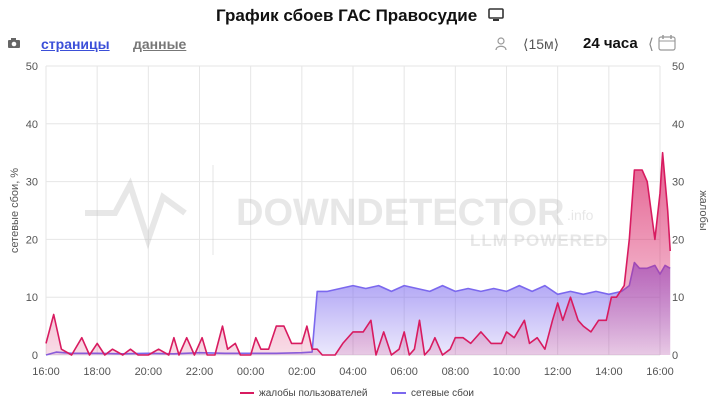 This screenshot has width=720, height=412. What do you see at coordinates (703, 210) in the screenshot?
I see `y-axis-label-right: жалобы` at bounding box center [703, 210].